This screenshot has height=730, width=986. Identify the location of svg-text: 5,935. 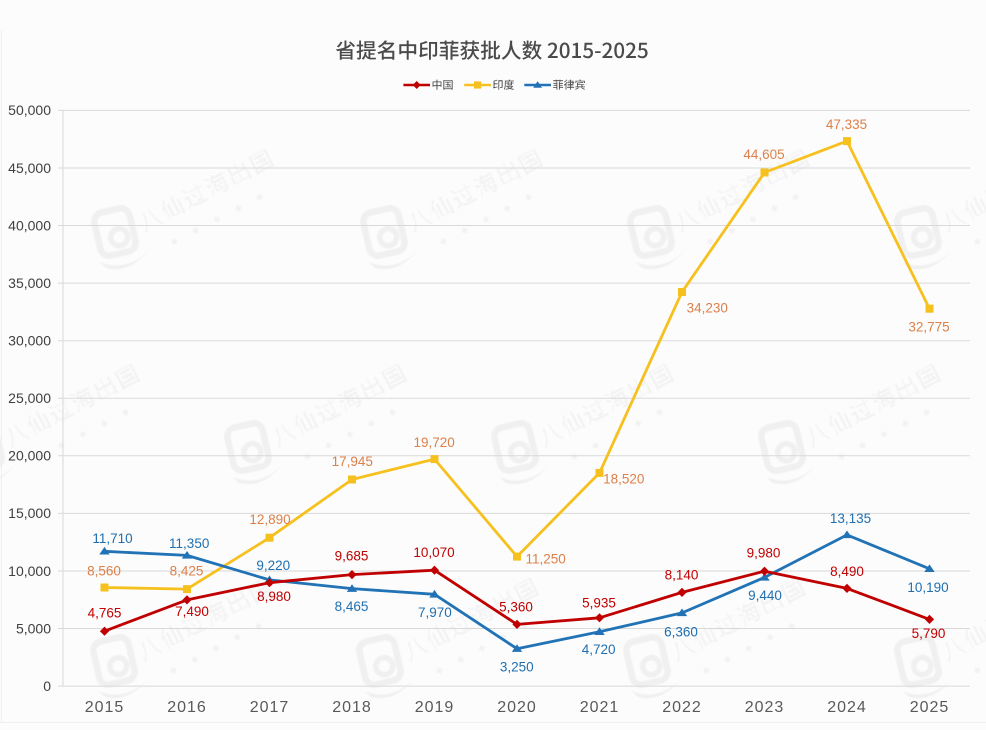
(599, 602).